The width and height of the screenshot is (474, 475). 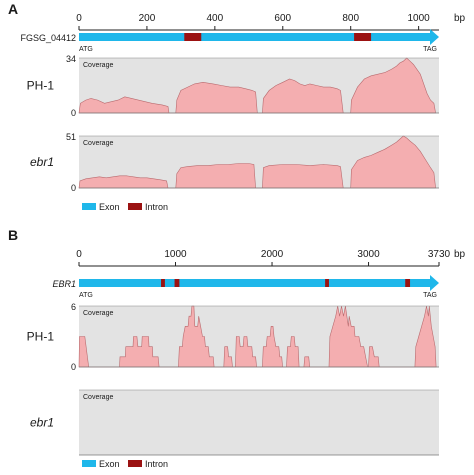 I want to click on coverage-track-ebr1: Coverage ebr1, so click(x=234, y=422).